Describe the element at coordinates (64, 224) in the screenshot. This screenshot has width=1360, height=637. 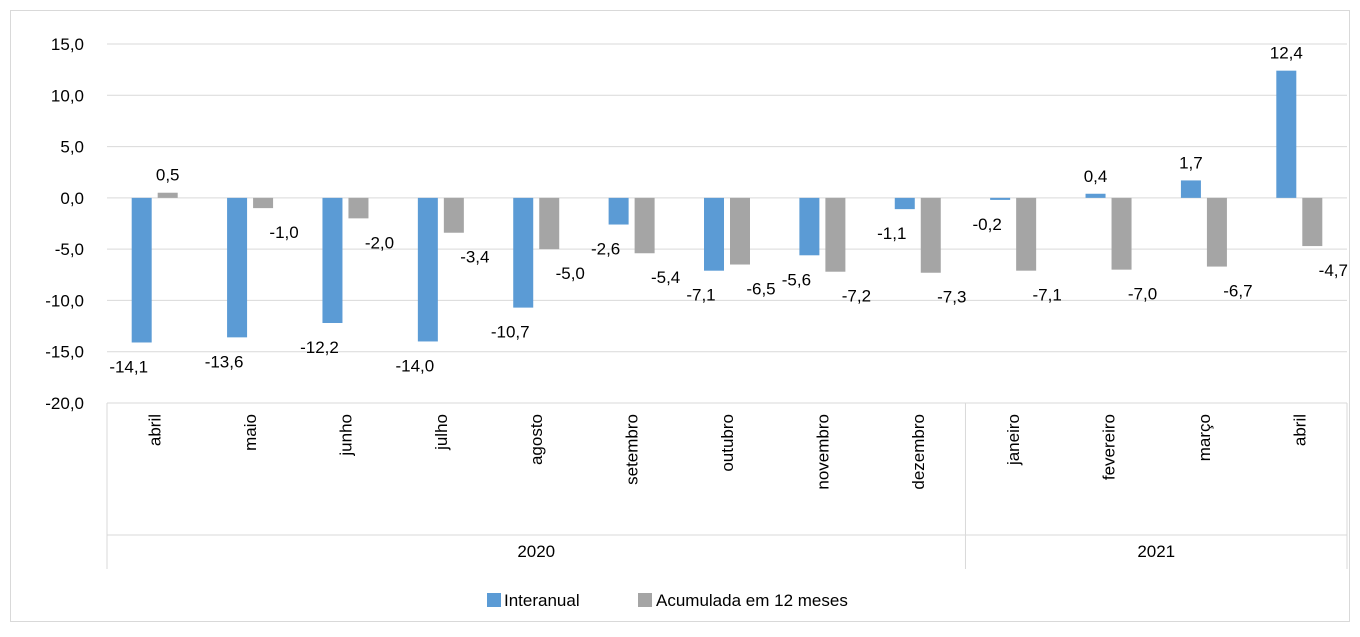
I see `y-axis: 15,0 10,0 5,0 0,0 -5,0 -10,0 -15,0 -20,0` at that location.